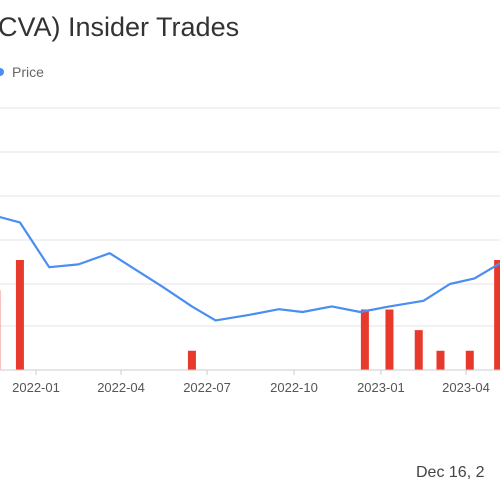 Image resolution: width=500 pixels, height=500 pixels. What do you see at coordinates (294, 387) in the screenshot?
I see `x-tick-label-3: 2022-10` at bounding box center [294, 387].